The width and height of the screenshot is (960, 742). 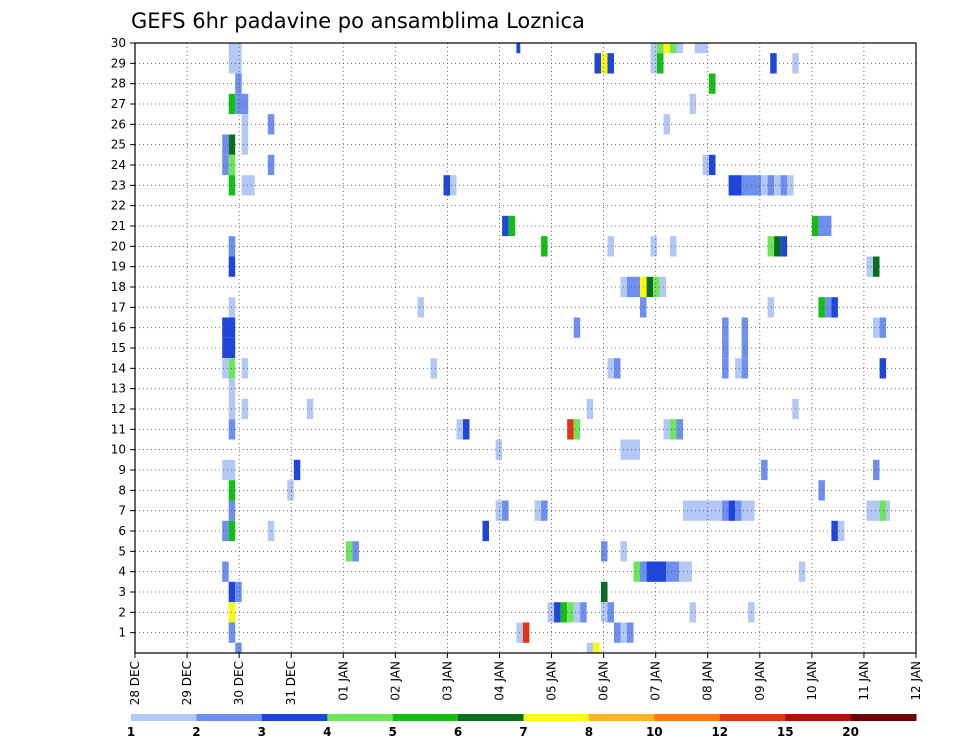 I want to click on x-tick-label: 30 DEC, so click(x=239, y=683).